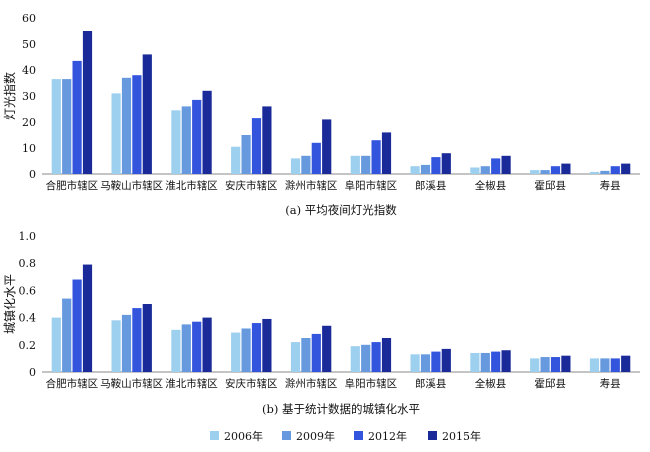 The height and width of the screenshot is (452, 650). Describe the element at coordinates (345, 436) in the screenshot. I see `legend: 2006年 2009年 2012年 2015年` at that location.